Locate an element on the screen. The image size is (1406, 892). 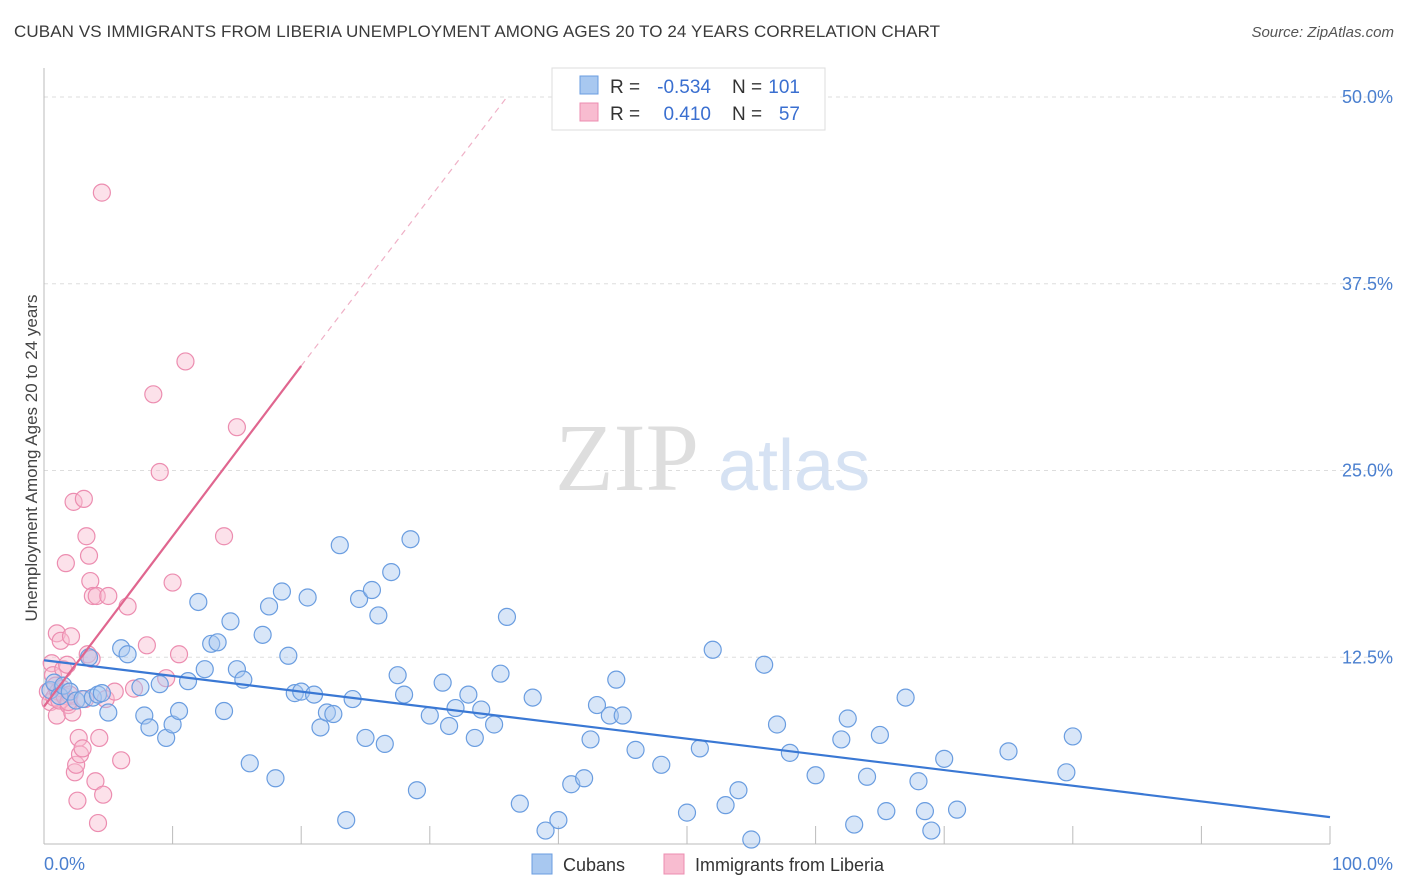
bottom-legend: Cubans Immigrants from Liberia is located at coordinates (708, 864).